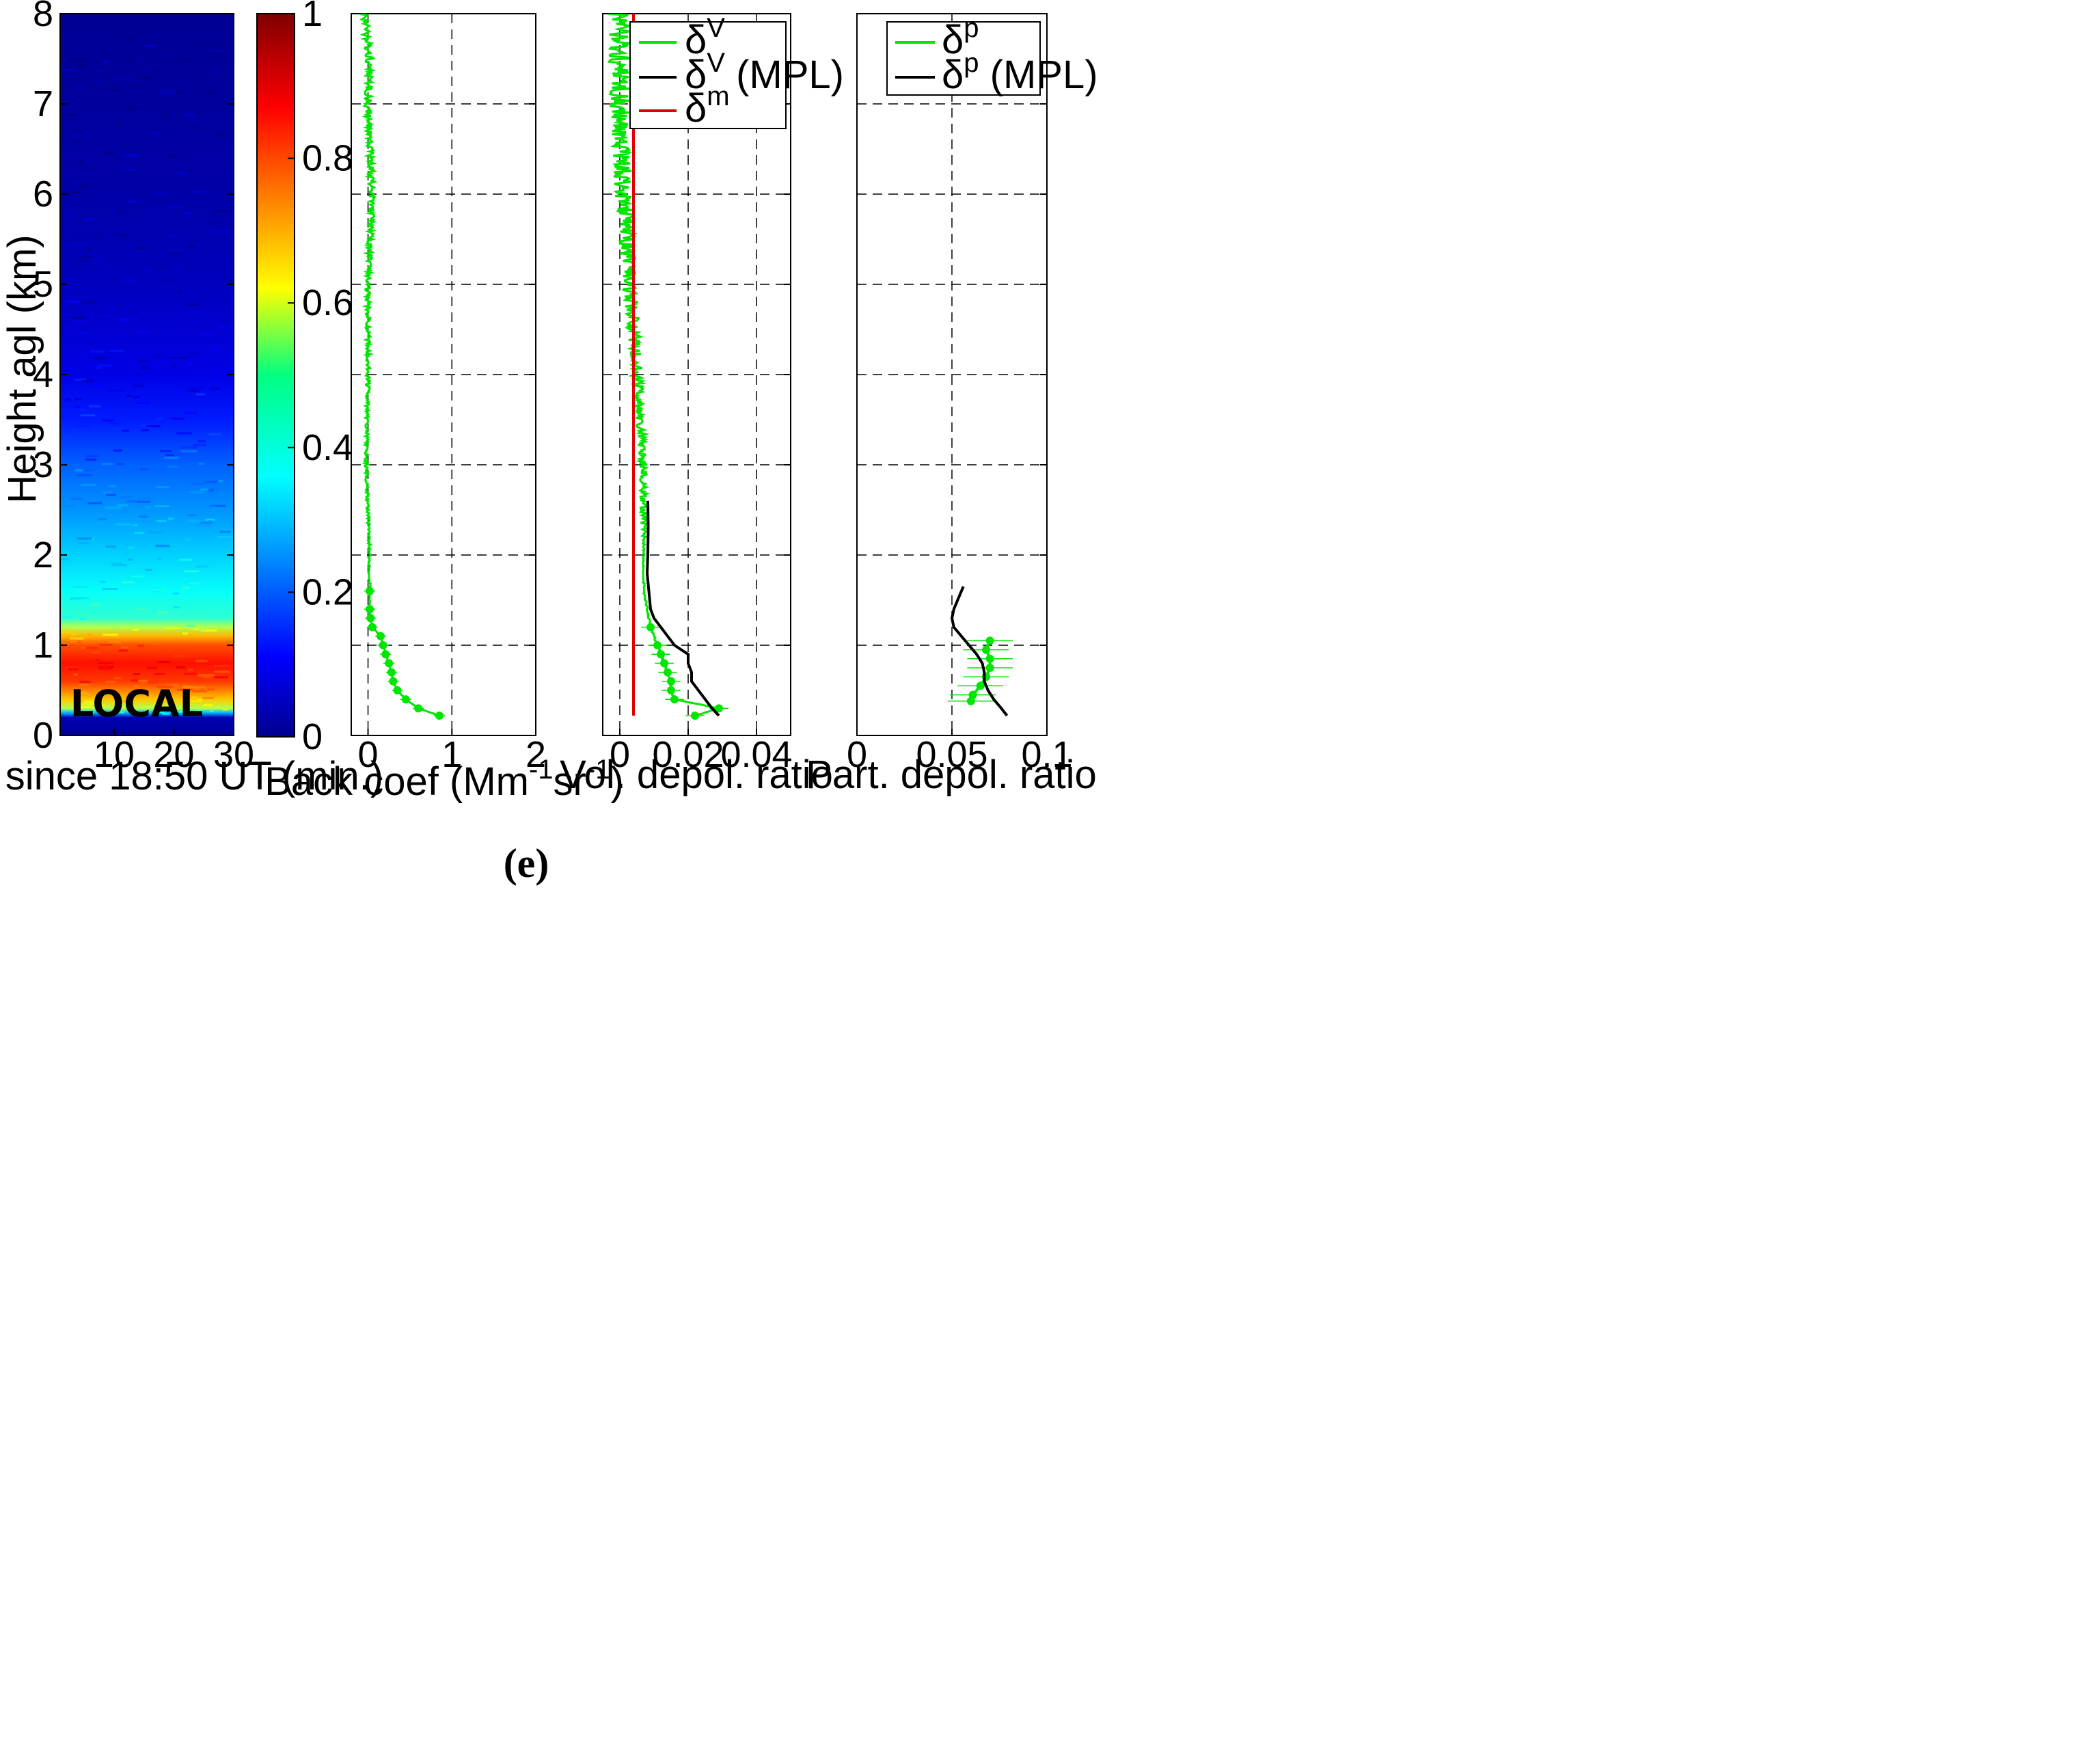 Image resolution: width=2100 pixels, height=1745 pixels. I want to click on backscatter-frame, so click(443, 374).